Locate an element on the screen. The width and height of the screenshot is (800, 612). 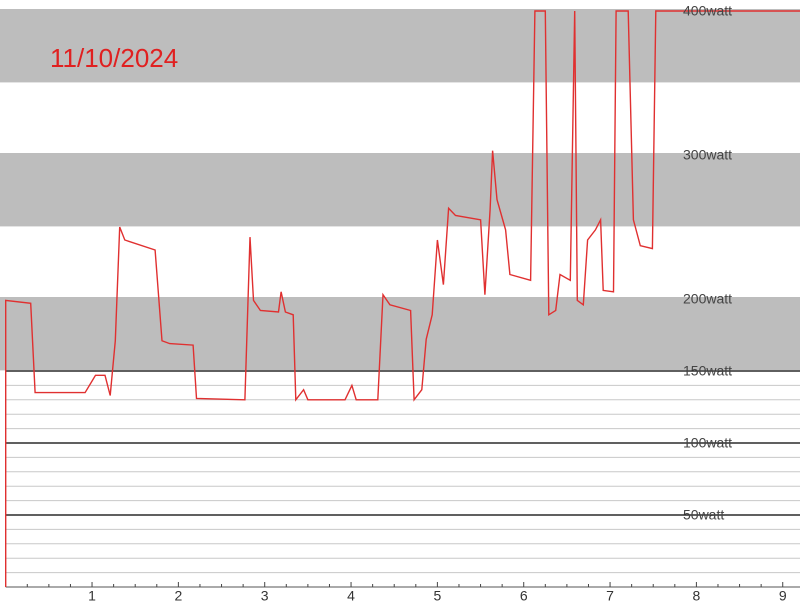
x-tick-label: 9 is located at coordinates (783, 596).